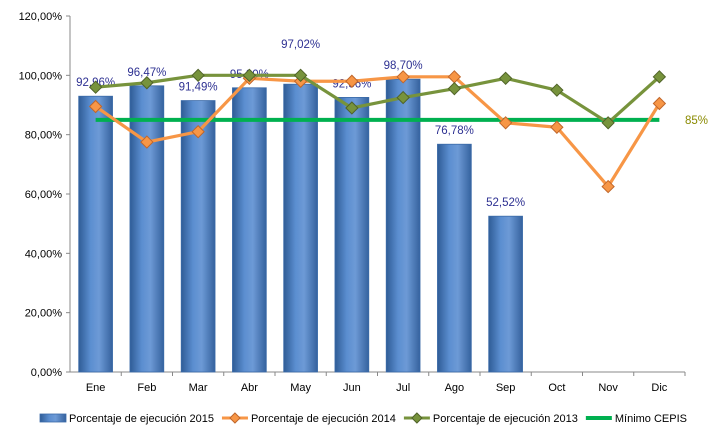 The image size is (711, 435). What do you see at coordinates (505, 419) in the screenshot?
I see `legend-label: Porcentaje de ejecución 2013` at bounding box center [505, 419].